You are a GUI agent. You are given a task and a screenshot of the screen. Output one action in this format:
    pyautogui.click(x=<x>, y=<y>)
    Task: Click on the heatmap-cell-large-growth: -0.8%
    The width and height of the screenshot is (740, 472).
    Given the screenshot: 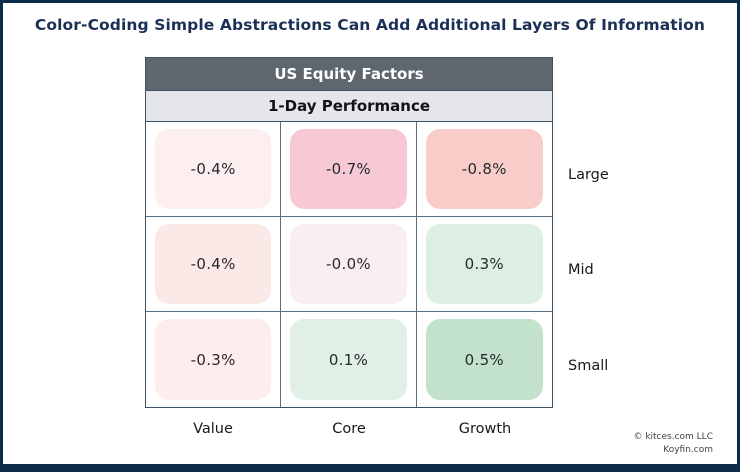 What is the action you would take?
    pyautogui.click(x=484, y=169)
    